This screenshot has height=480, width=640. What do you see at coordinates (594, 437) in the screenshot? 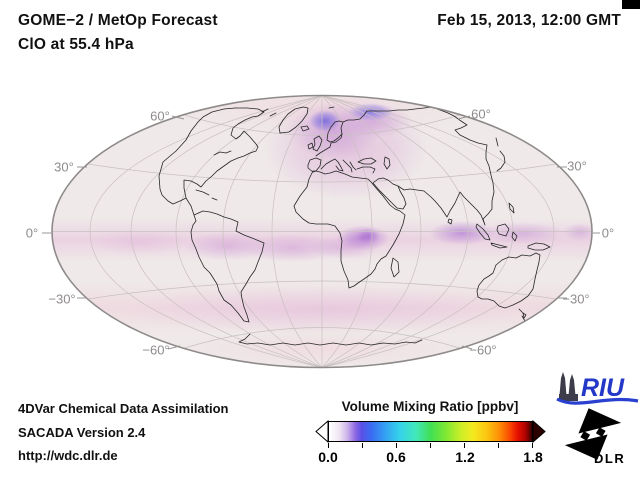
I see `dlr-logo: DLR` at bounding box center [594, 437].